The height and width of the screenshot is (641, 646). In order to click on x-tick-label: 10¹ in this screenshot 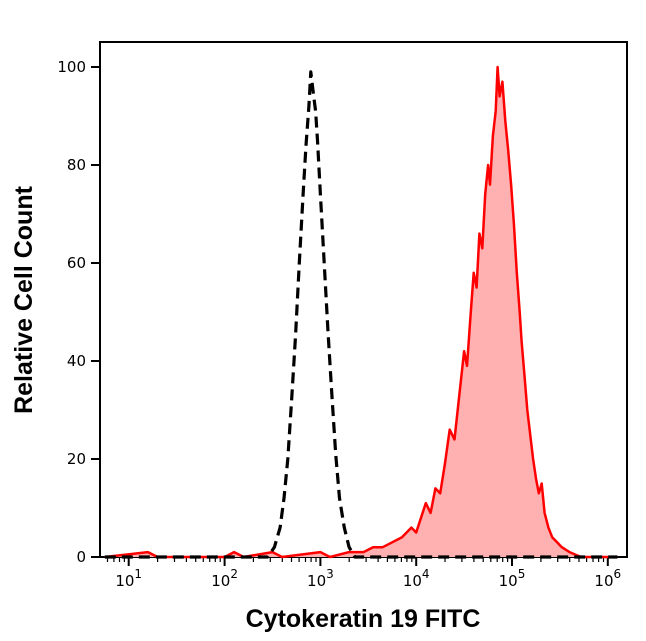, I will do `click(128, 578)`.